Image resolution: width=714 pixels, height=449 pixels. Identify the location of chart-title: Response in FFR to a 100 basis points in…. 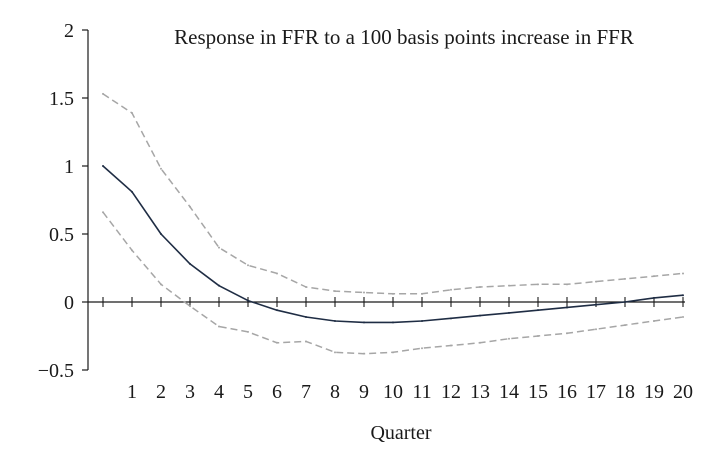
(404, 37).